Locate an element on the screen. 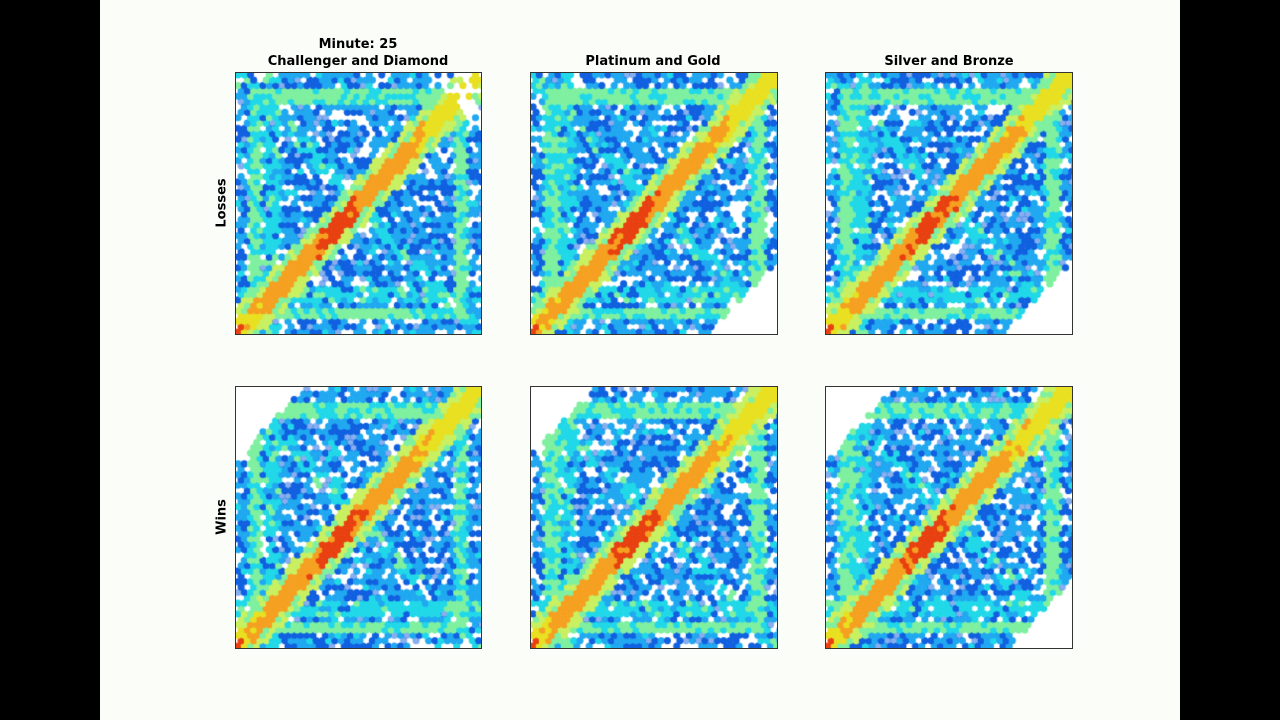 This screenshot has height=720, width=1280. row-label-wins: Wins is located at coordinates (222, 517).